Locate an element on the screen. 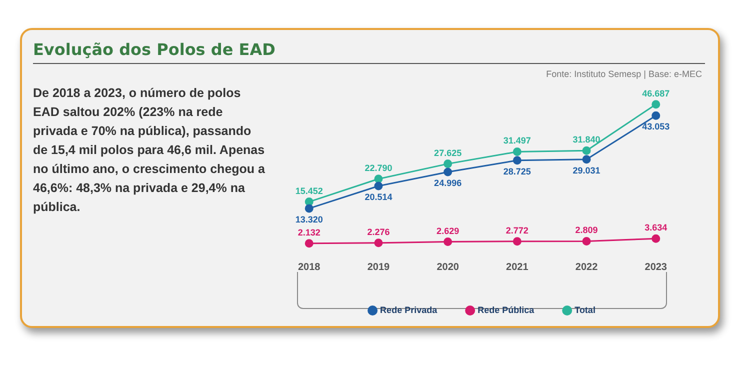 The height and width of the screenshot is (377, 749). data-label: 13.320 is located at coordinates (309, 219).